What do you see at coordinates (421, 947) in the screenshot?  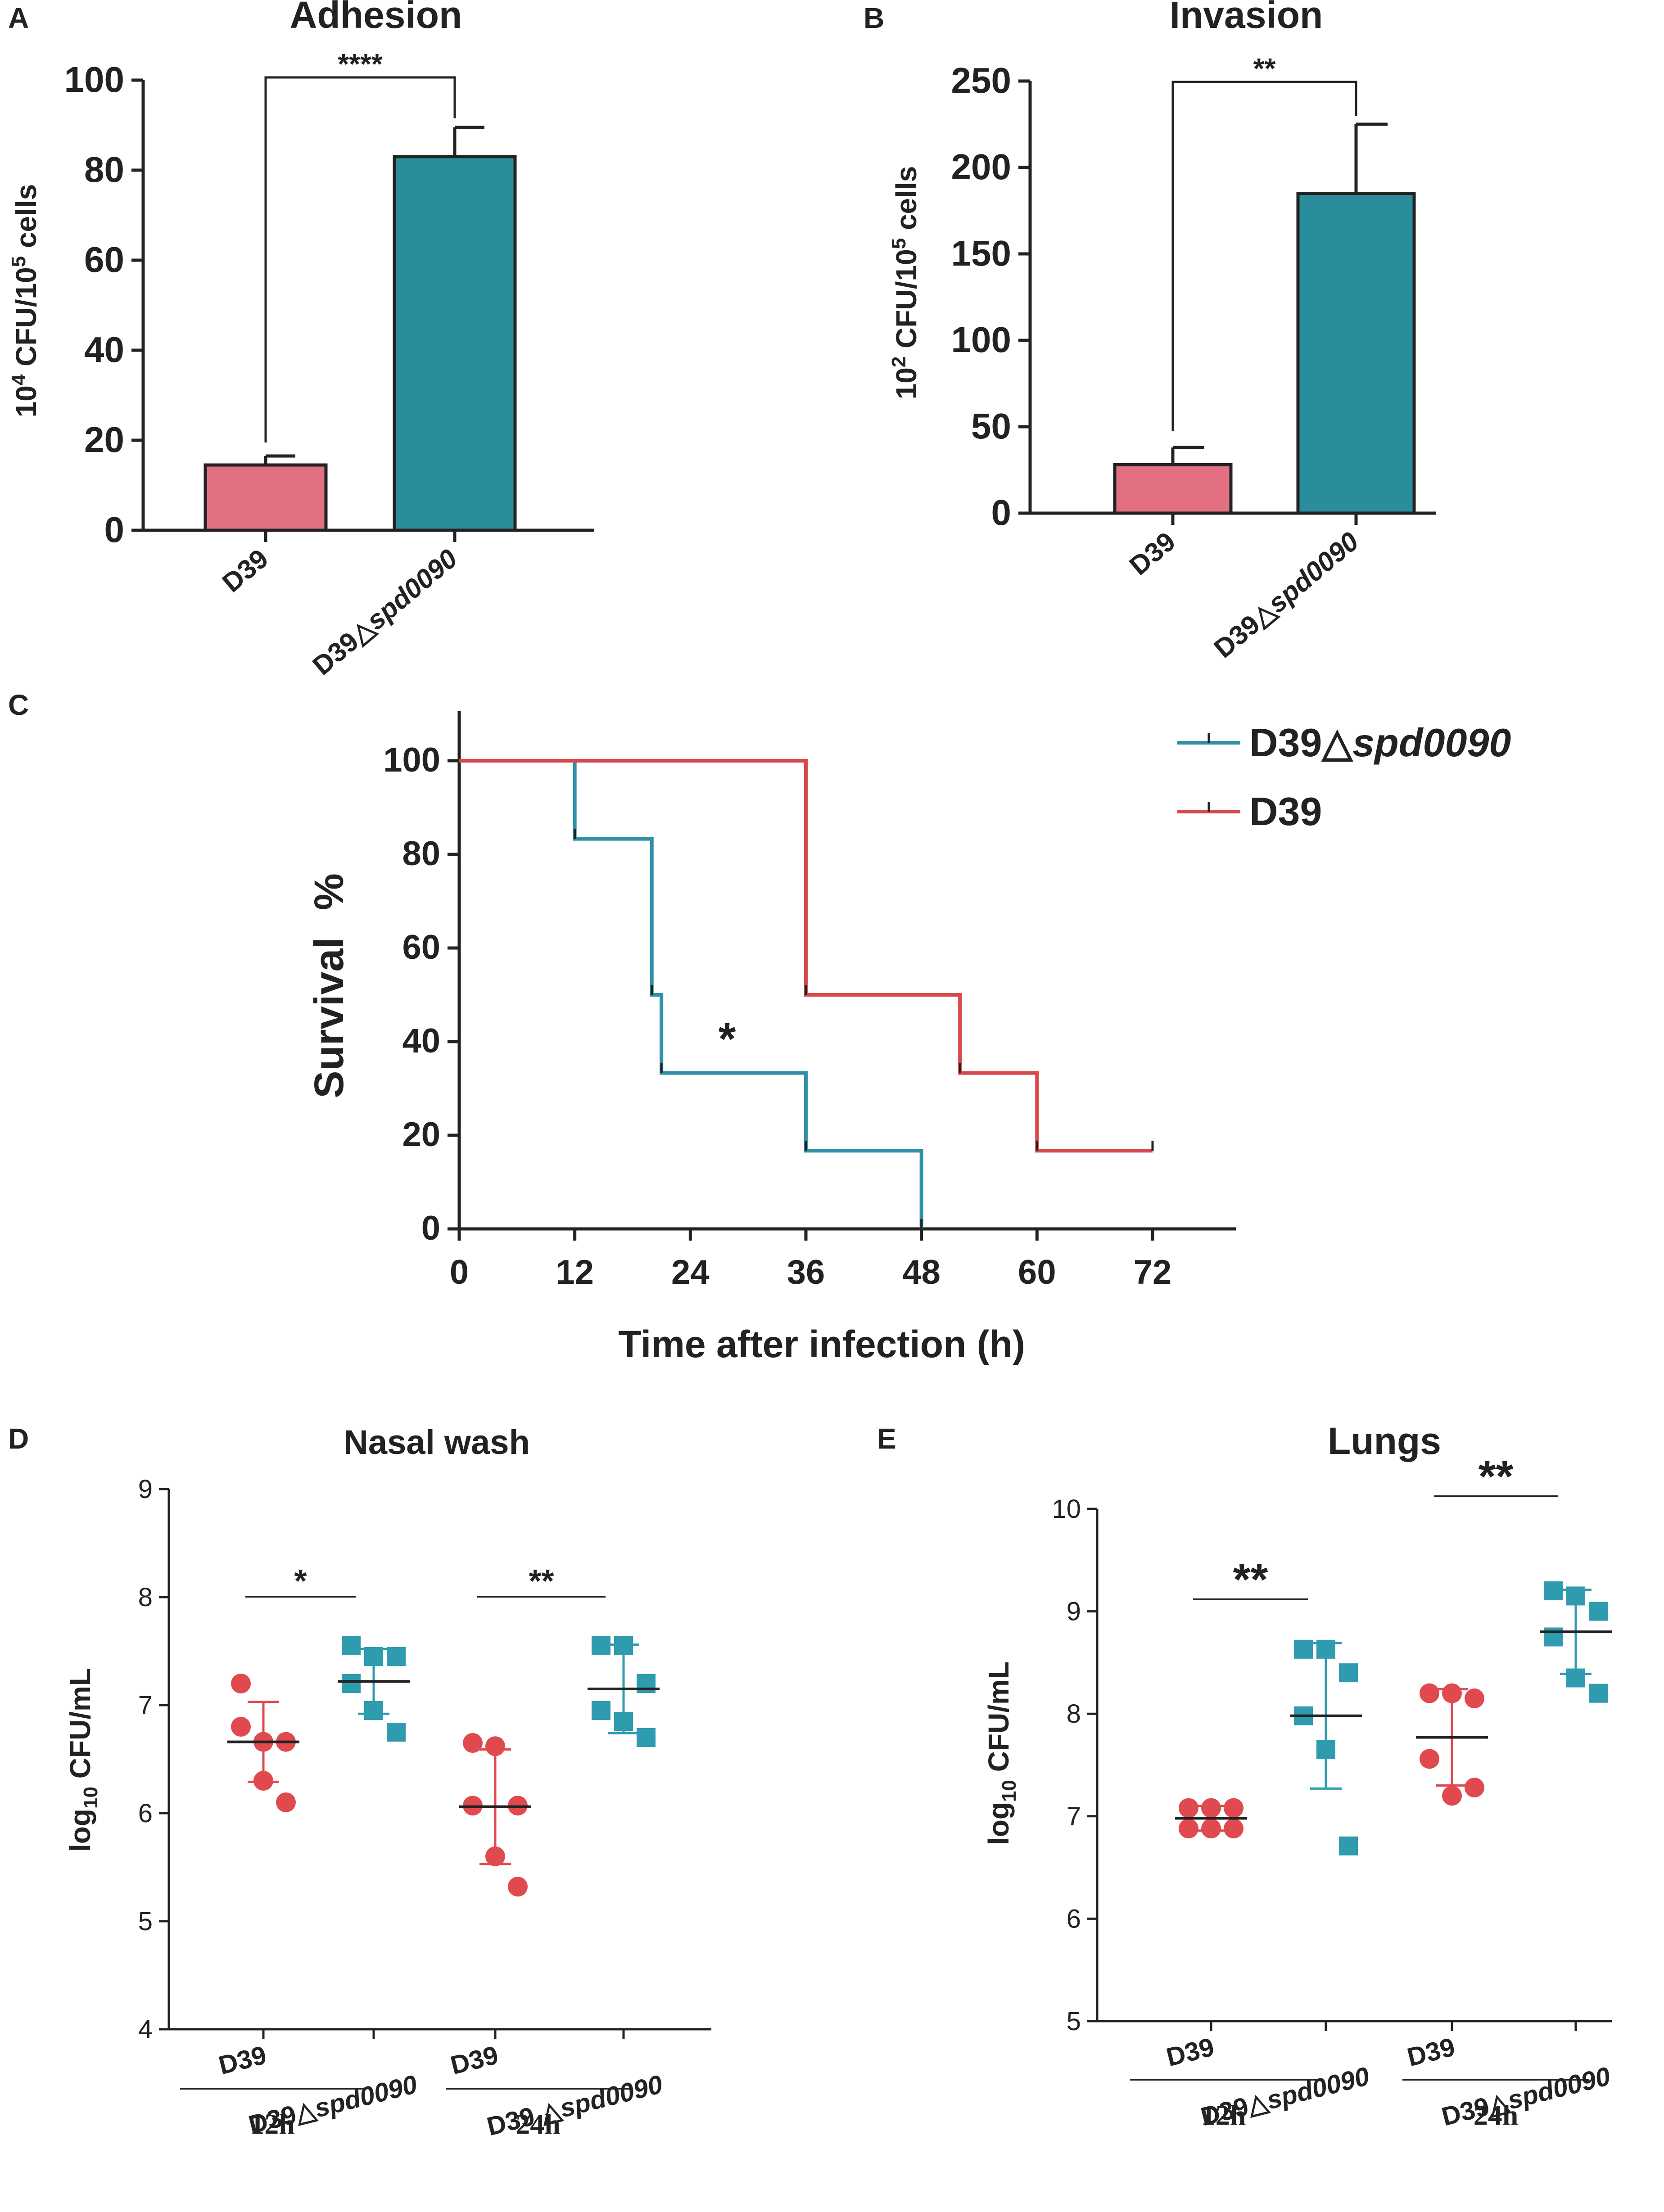 I see `y-tick-label: 60` at bounding box center [421, 947].